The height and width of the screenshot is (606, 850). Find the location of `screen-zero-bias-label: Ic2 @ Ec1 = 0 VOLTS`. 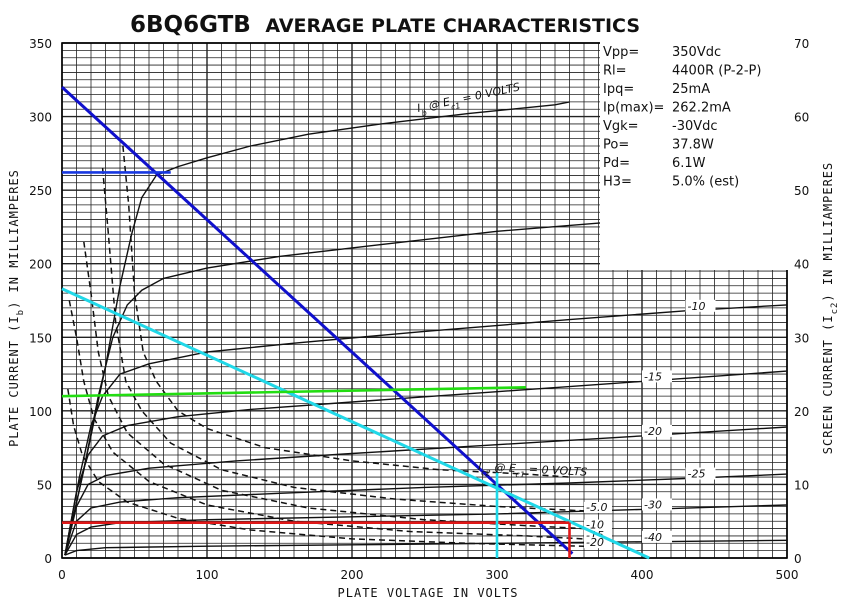

screen-zero-bias-label: Ic2 @ Ec1 = 0 VOLTS is located at coordinates (533, 471).